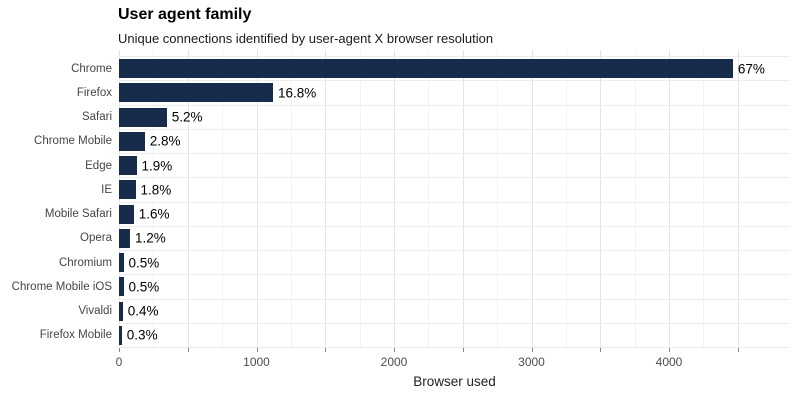 The width and height of the screenshot is (800, 400). What do you see at coordinates (401, 287) in the screenshot?
I see `bar-row: Chrome Mobile iOS 0.5%` at bounding box center [401, 287].